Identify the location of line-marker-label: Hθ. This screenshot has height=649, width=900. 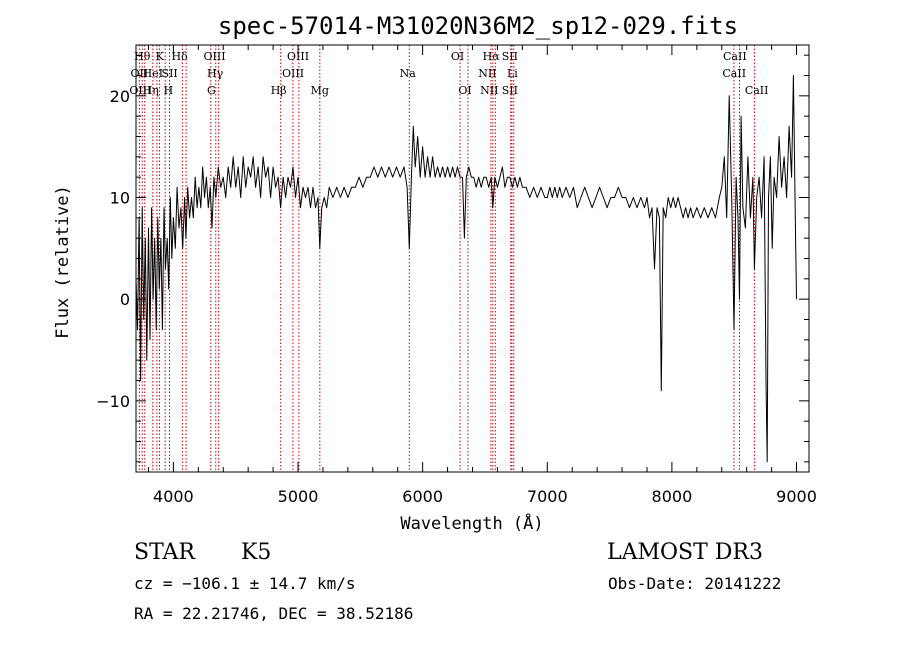
(142, 56).